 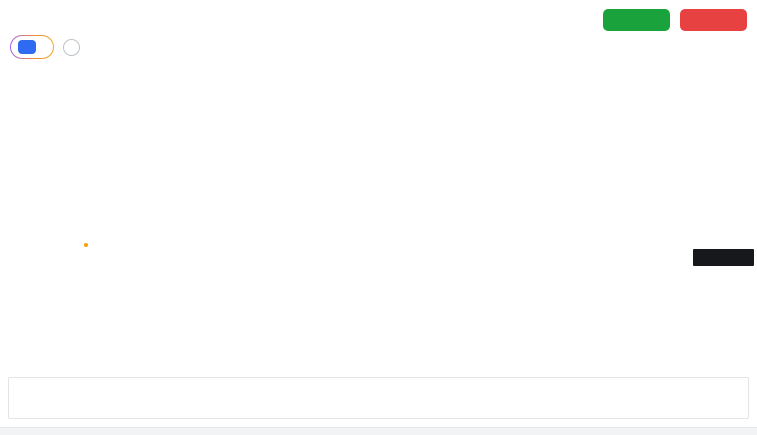 I want to click on instrument-header, so click(x=378, y=20).